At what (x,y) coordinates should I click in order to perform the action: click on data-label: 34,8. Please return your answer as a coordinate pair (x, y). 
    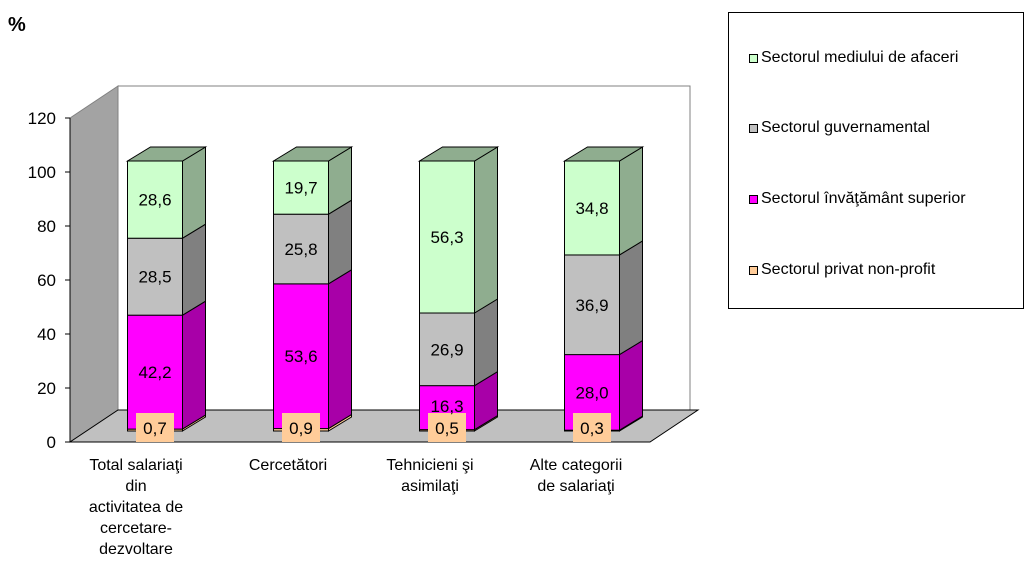
    Looking at the image, I should click on (591, 208).